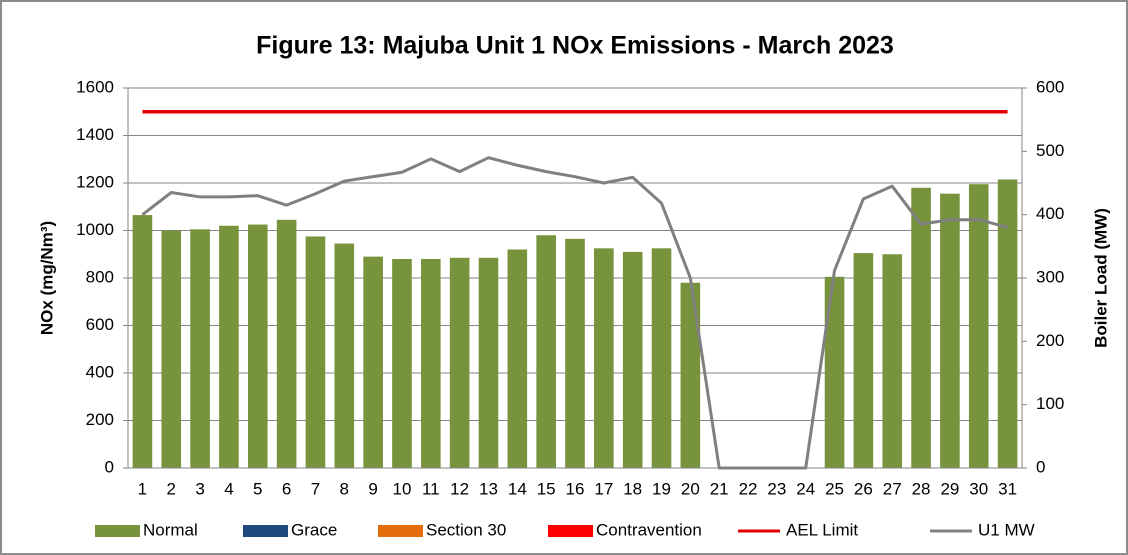 Image resolution: width=1128 pixels, height=555 pixels. What do you see at coordinates (546, 488) in the screenshot?
I see `x-tick-label: 15` at bounding box center [546, 488].